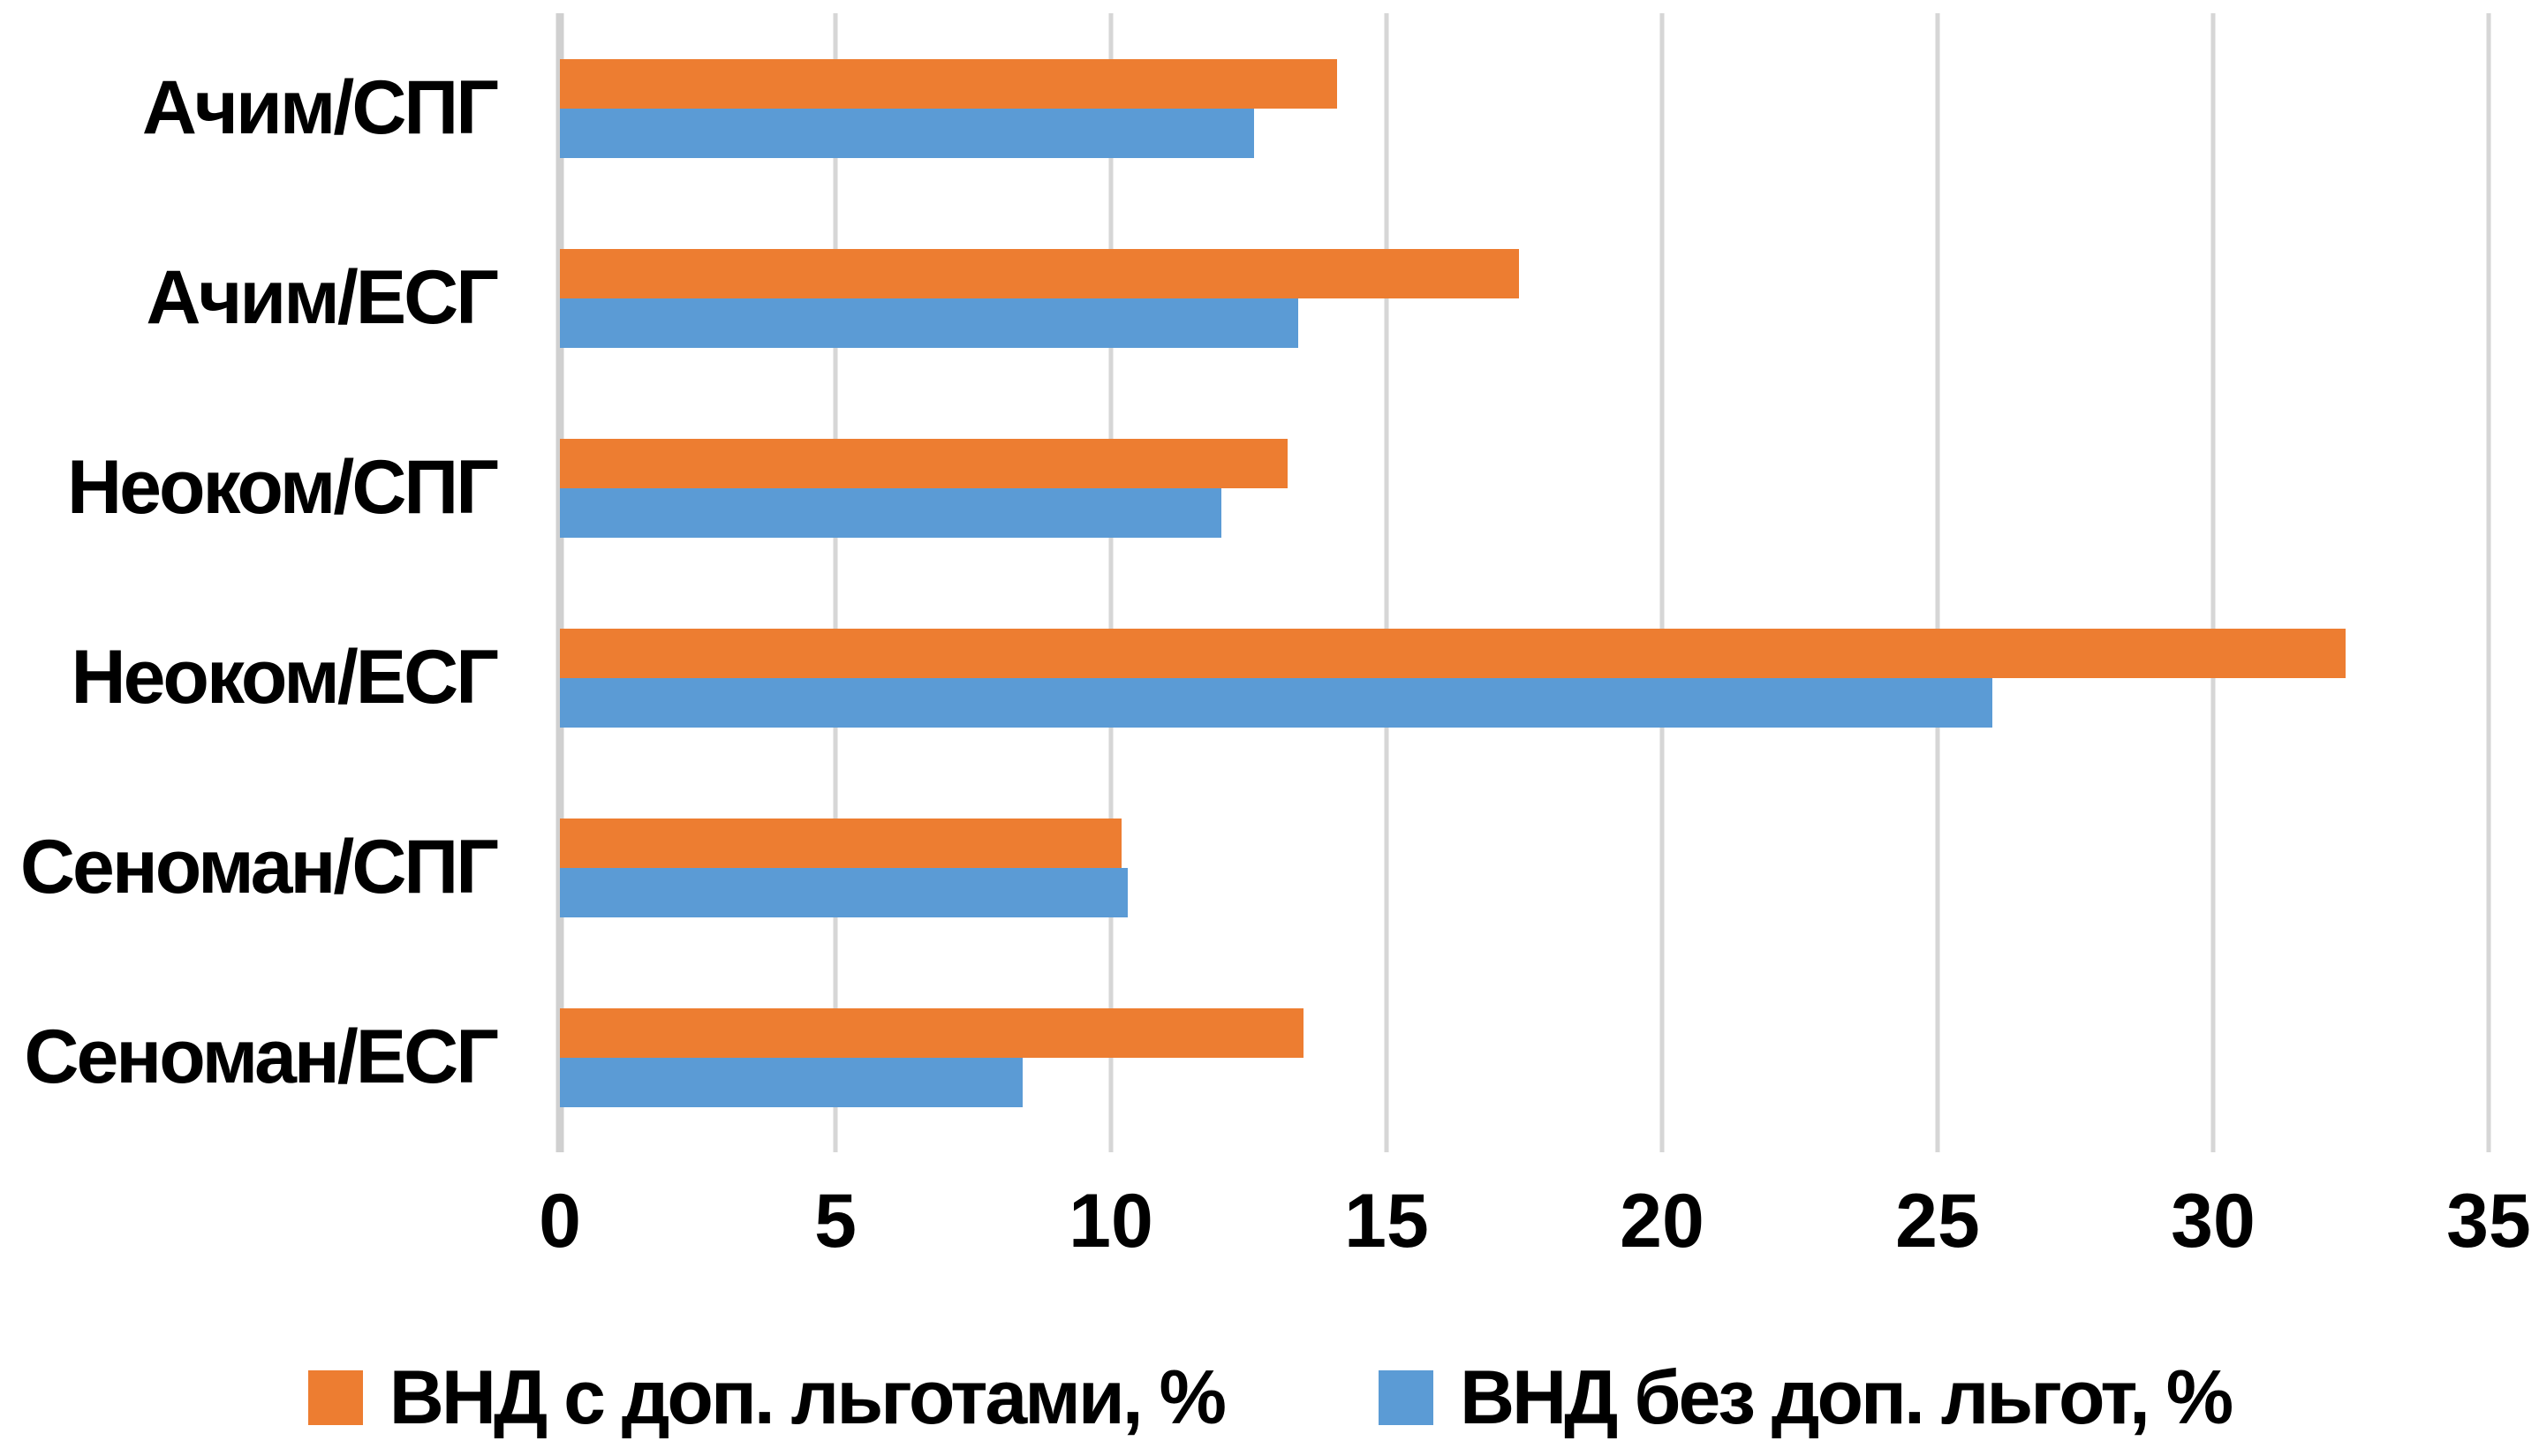  I want to click on x-tick-label: 10, so click(1111, 1221).